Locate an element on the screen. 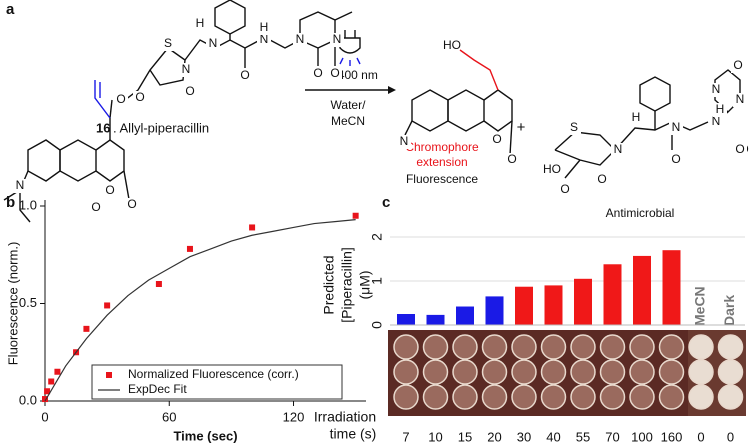 Image resolution: width=750 pixels, height=448 pixels. product-label: Chromophore is located at coordinates (442, 147).